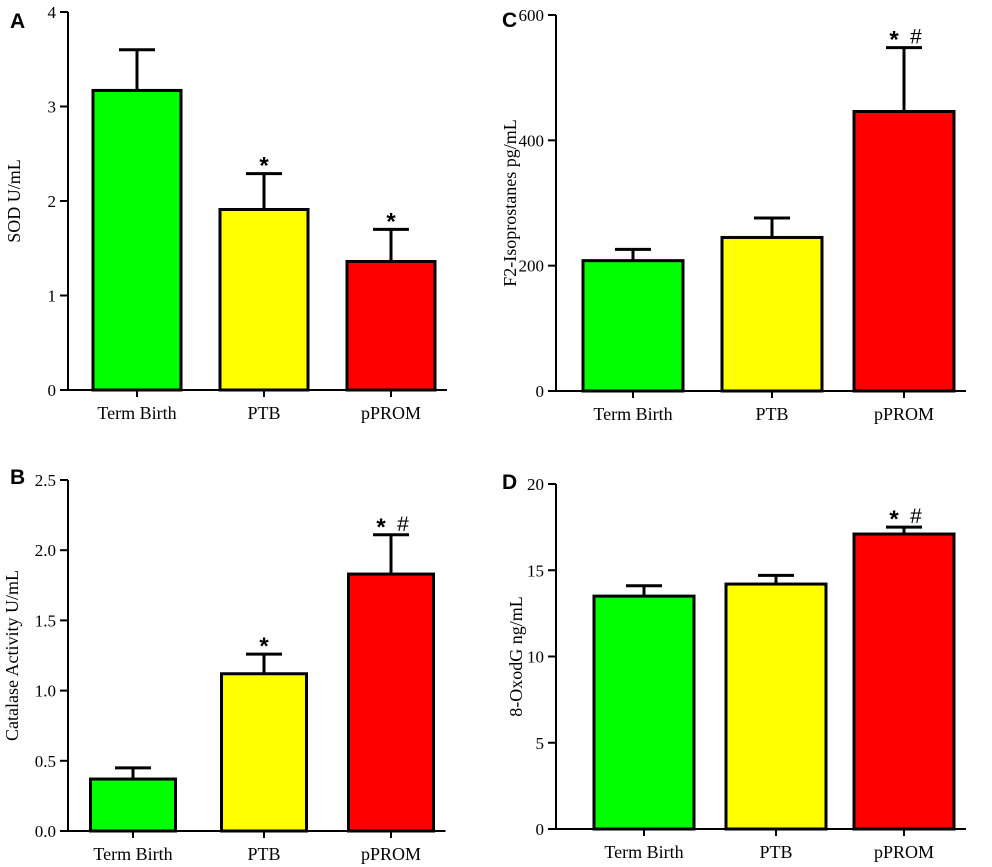 This screenshot has height=867, width=992. I want to click on y-tick-label: 200, so click(532, 266).